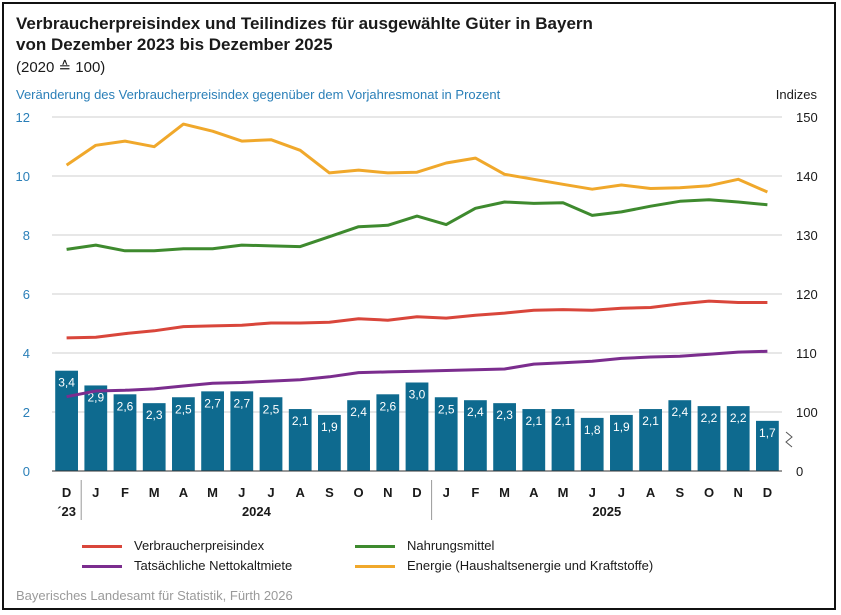 The height and width of the screenshot is (615, 841). What do you see at coordinates (23, 117) in the screenshot?
I see `left-tick-label: 12` at bounding box center [23, 117].